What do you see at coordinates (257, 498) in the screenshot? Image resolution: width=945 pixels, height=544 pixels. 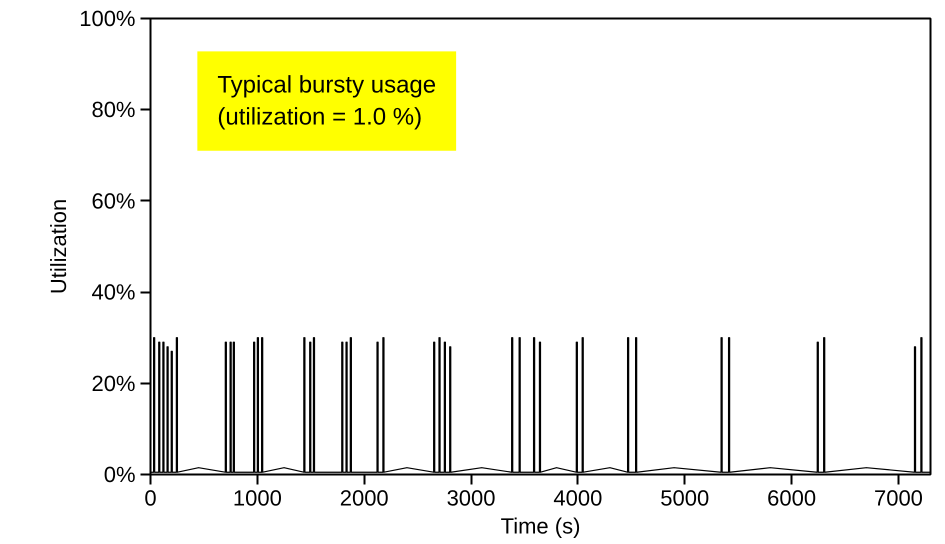 I see `x-tick-label: 1000` at bounding box center [257, 498].